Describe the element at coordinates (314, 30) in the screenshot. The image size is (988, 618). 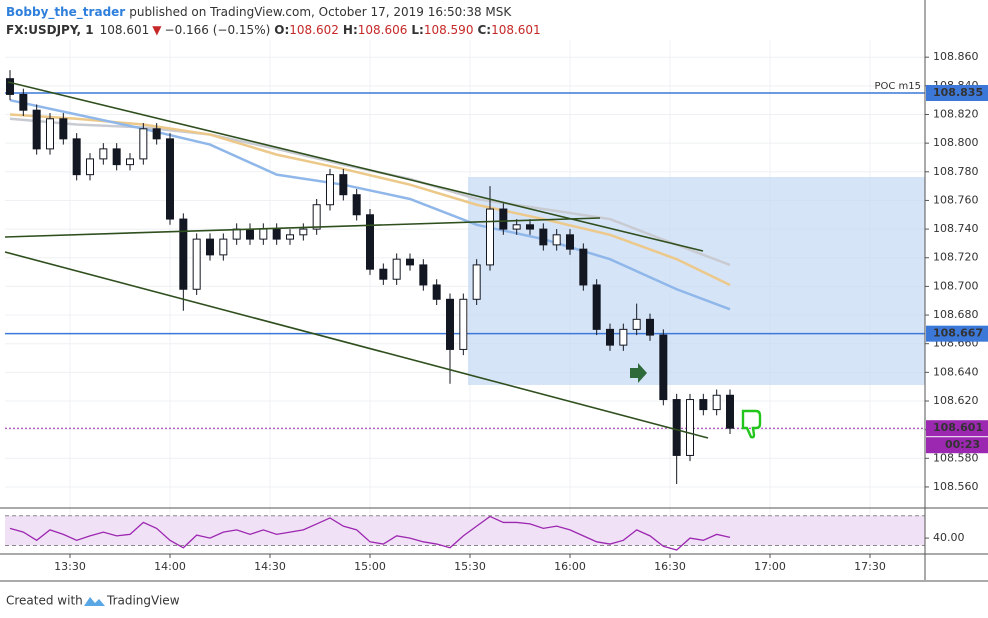
I see `open-value: 108.602` at that location.